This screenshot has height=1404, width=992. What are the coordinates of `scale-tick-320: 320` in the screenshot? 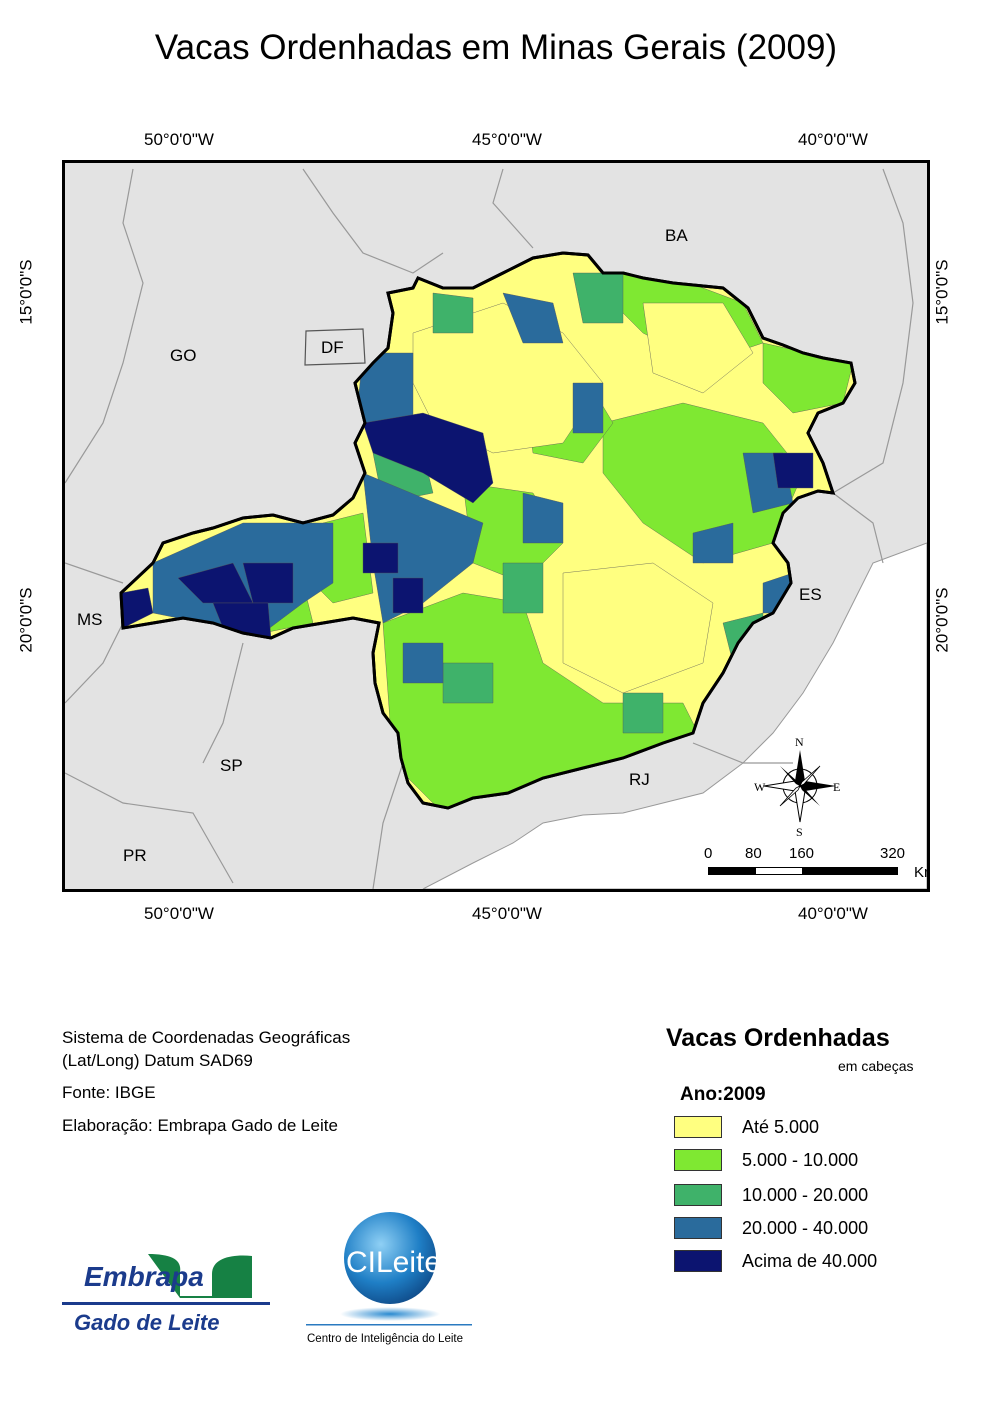 It's located at (892, 853).